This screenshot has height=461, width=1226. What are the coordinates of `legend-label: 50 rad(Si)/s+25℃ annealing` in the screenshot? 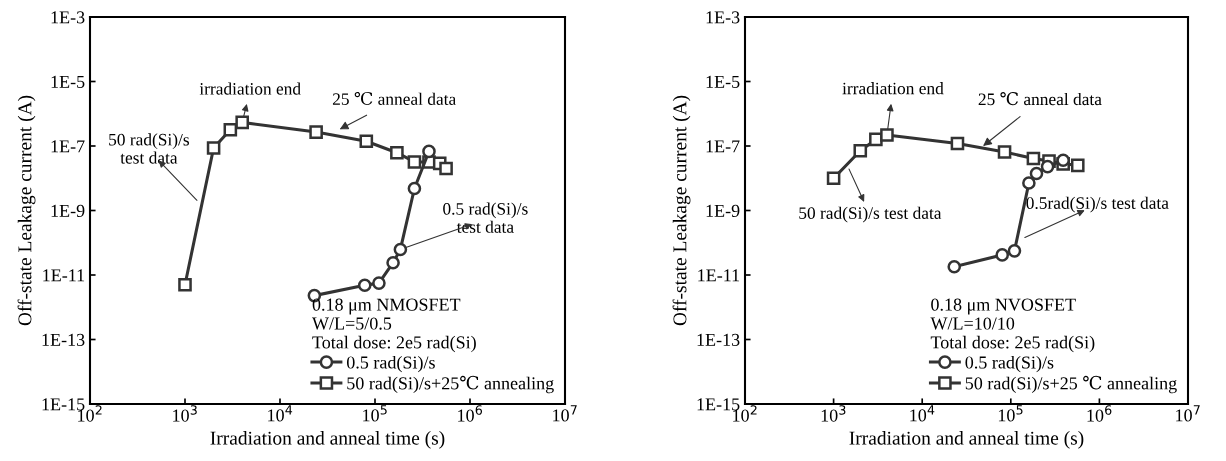 It's located at (450, 384).